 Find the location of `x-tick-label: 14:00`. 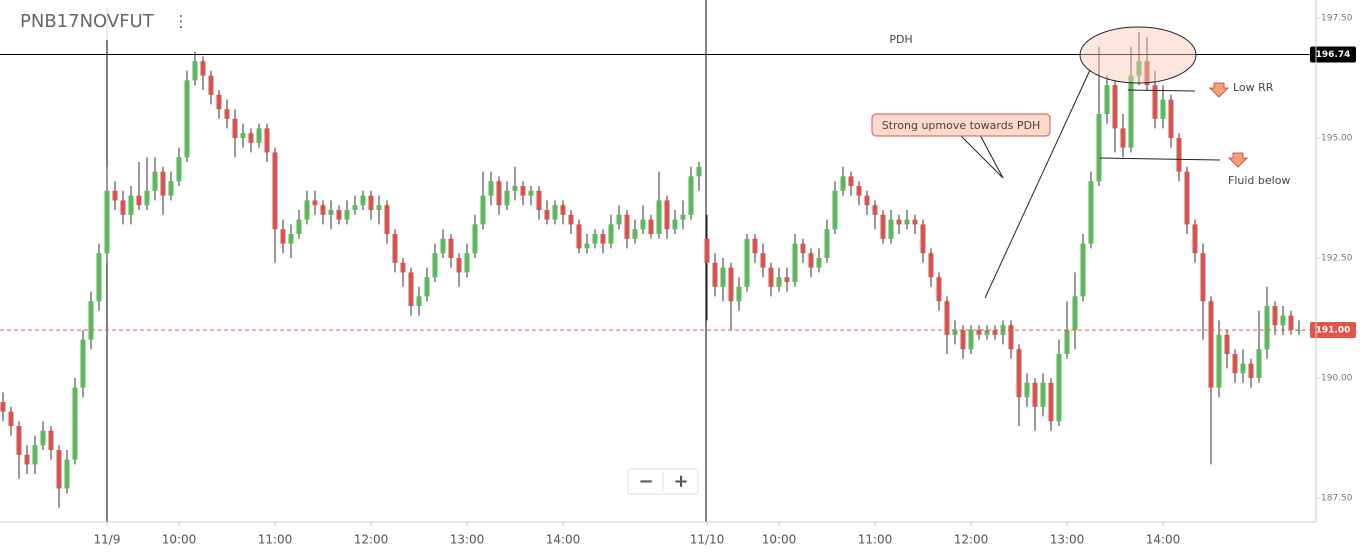

x-tick-label: 14:00 is located at coordinates (1163, 540).